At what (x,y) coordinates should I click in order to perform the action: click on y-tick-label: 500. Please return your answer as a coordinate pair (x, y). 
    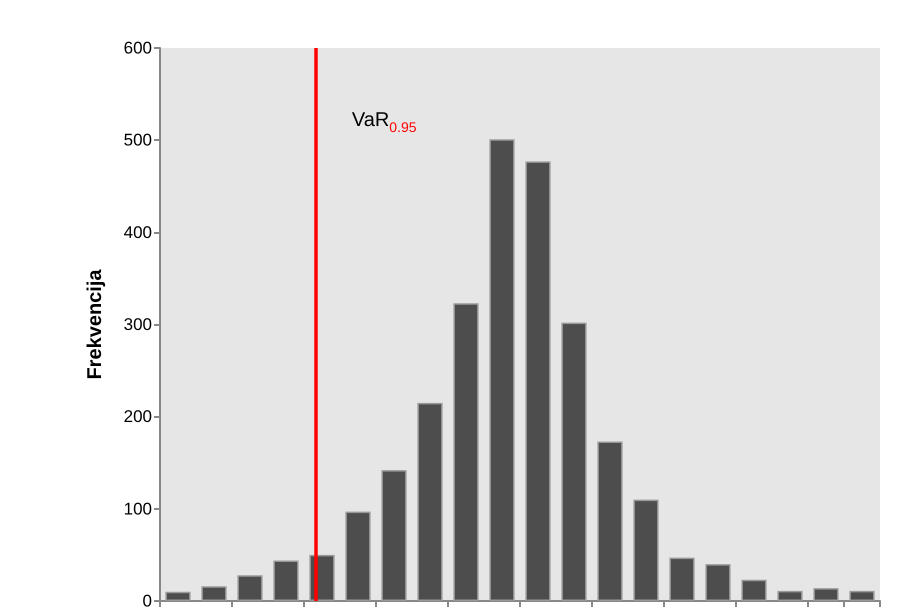
    Looking at the image, I should click on (138, 140).